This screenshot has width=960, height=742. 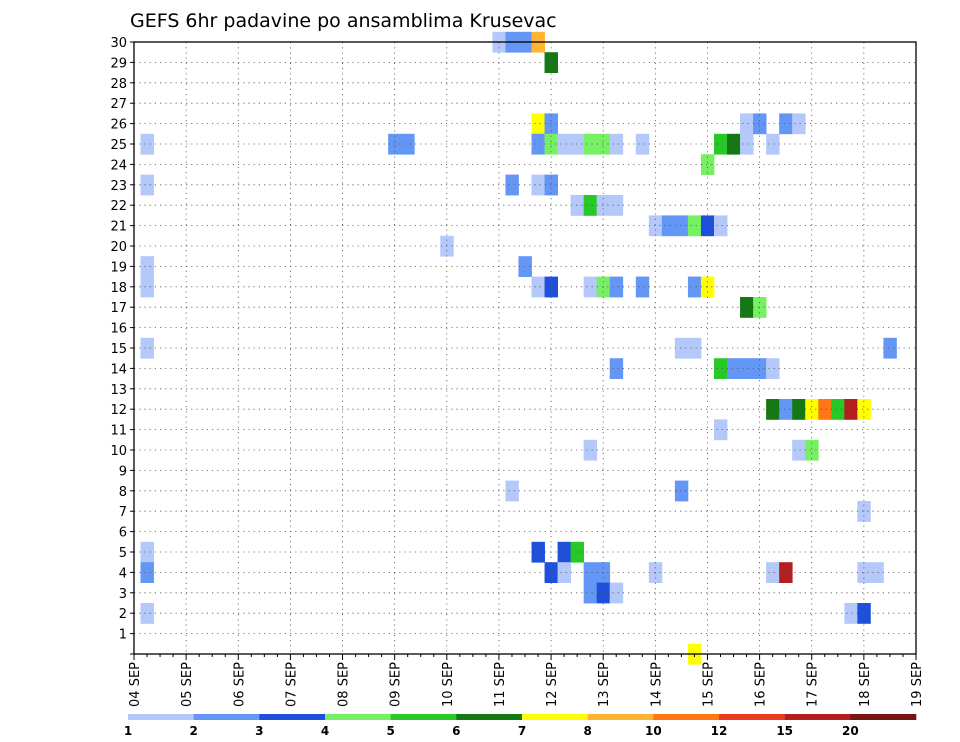 I want to click on y-tick-label: 17, so click(x=118, y=308).